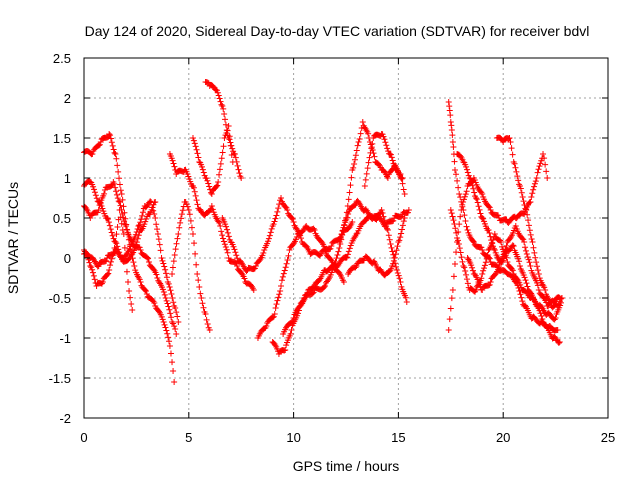  What do you see at coordinates (60, 378) in the screenshot?
I see `y-tick-label: -1.5` at bounding box center [60, 378].